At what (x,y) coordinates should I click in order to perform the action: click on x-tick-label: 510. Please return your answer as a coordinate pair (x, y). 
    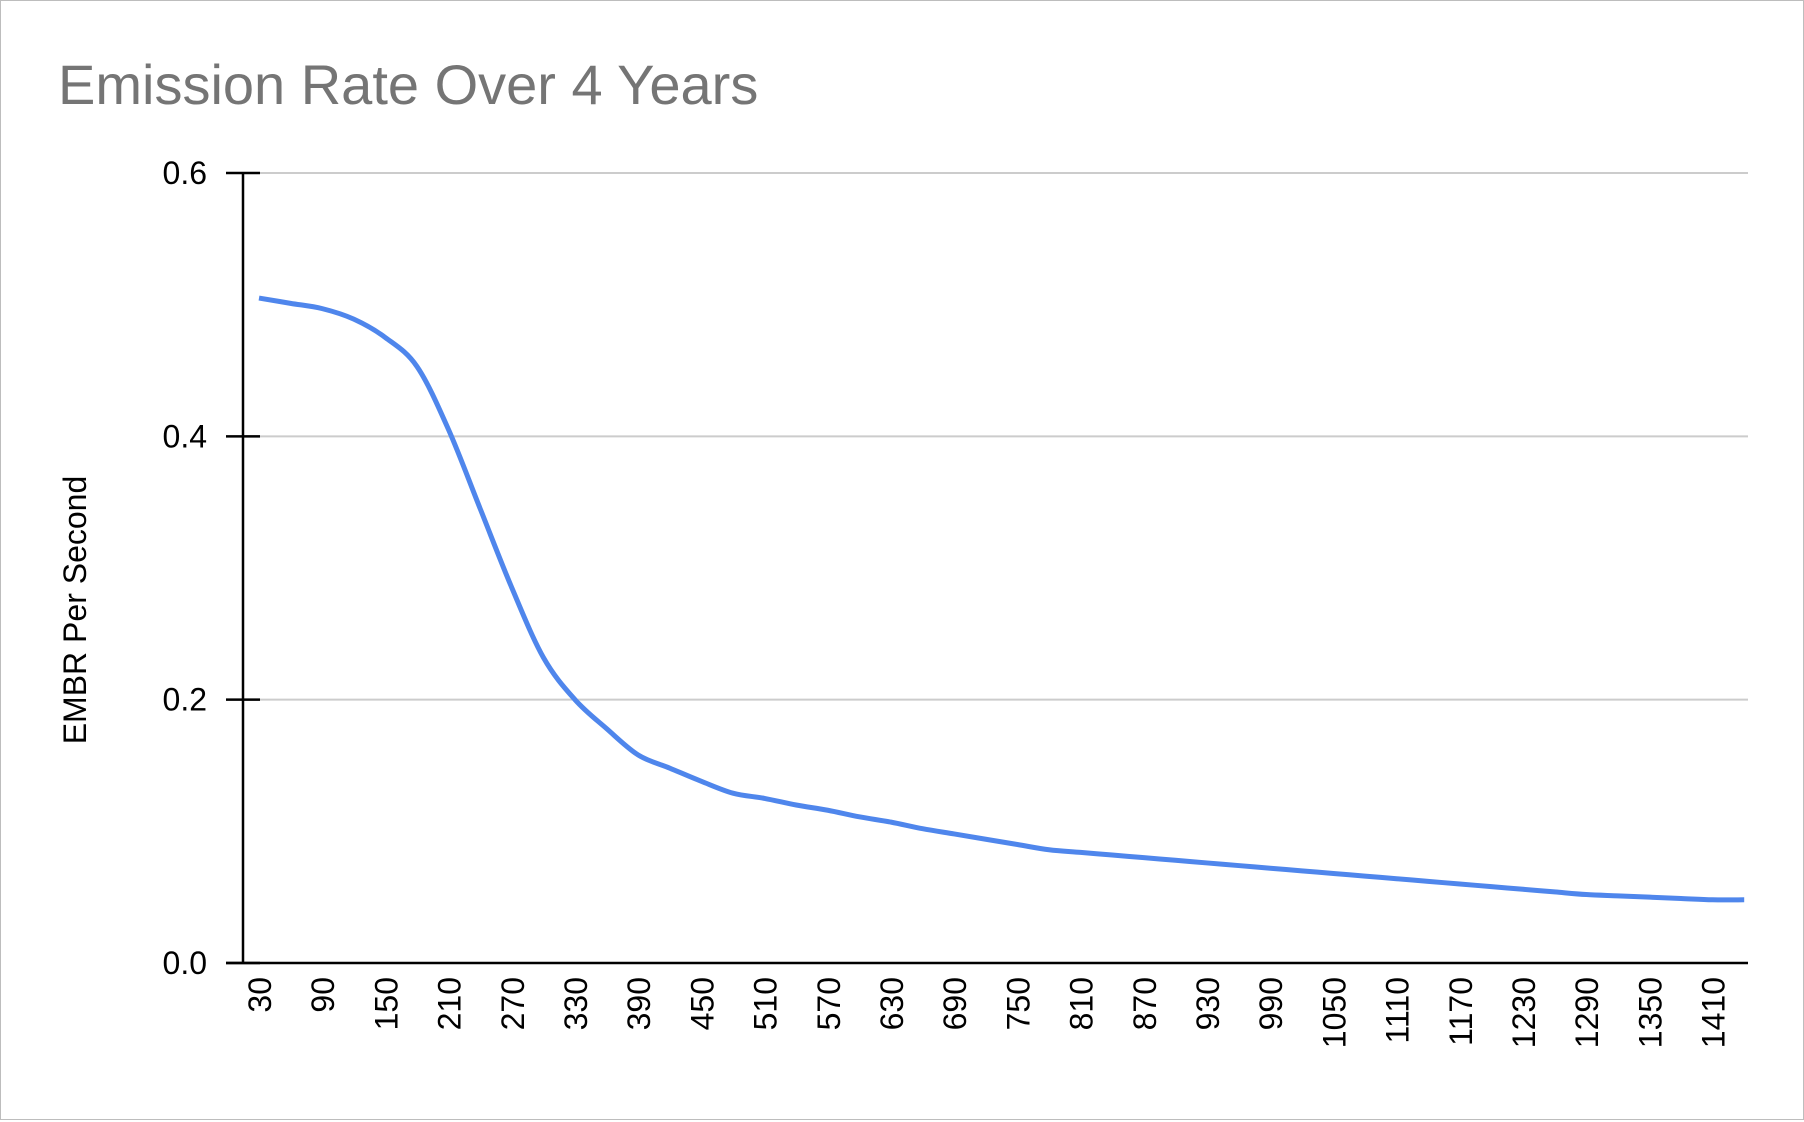
    Looking at the image, I should click on (766, 1003).